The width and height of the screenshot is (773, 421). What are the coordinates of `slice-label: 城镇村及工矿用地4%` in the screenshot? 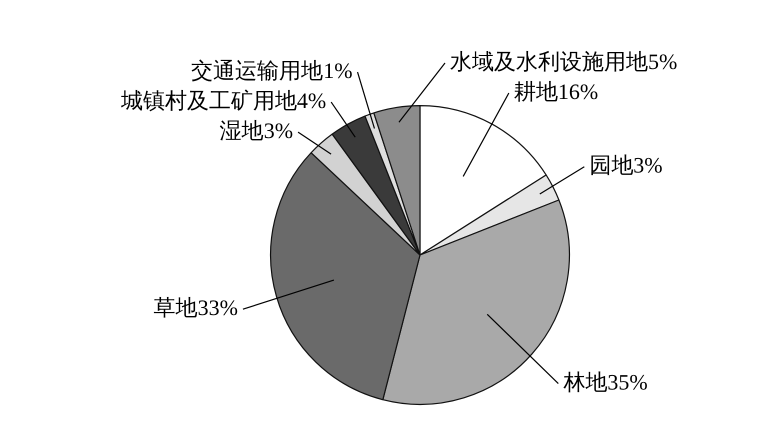 It's located at (223, 100).